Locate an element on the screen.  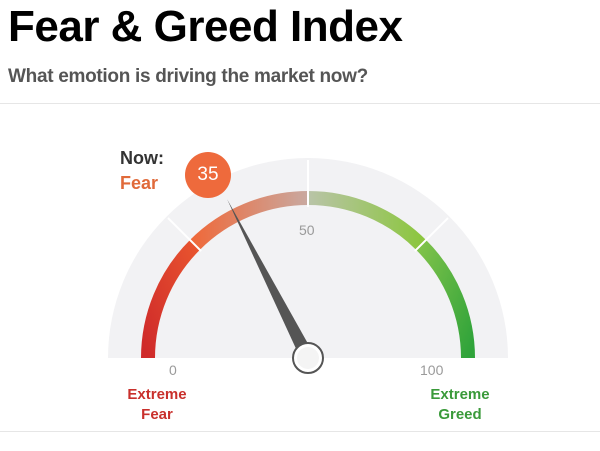
extreme-fear-label: Extreme Fear is located at coordinates (157, 405).